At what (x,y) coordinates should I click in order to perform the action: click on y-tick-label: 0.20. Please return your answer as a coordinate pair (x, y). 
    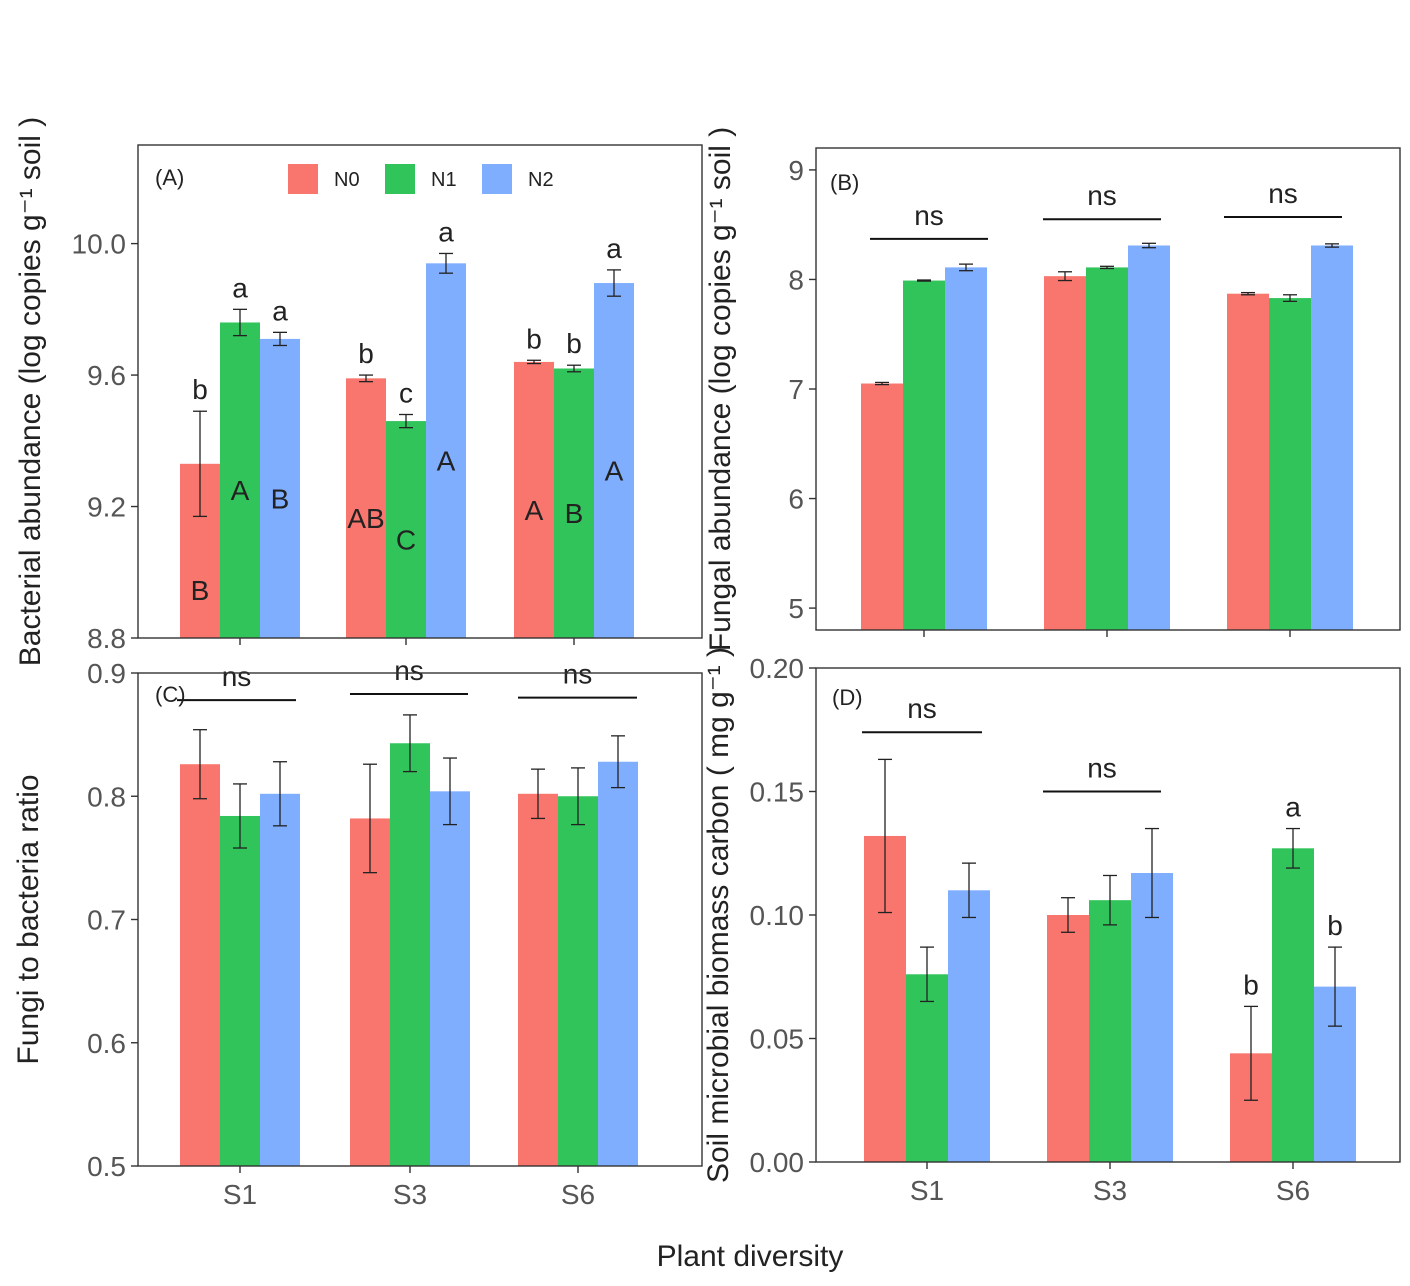
    Looking at the image, I should click on (777, 668).